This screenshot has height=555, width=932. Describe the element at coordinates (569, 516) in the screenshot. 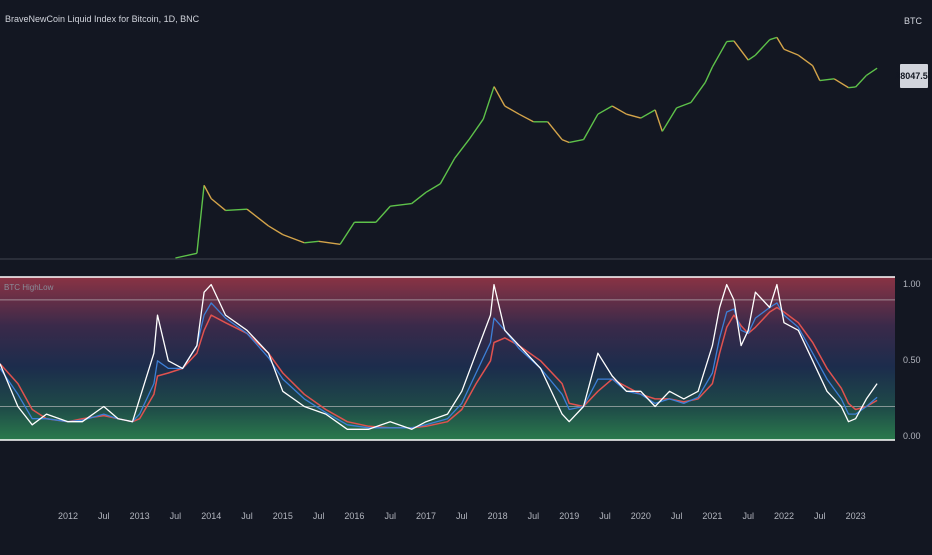

I see `x-tick-label: 2019` at that location.